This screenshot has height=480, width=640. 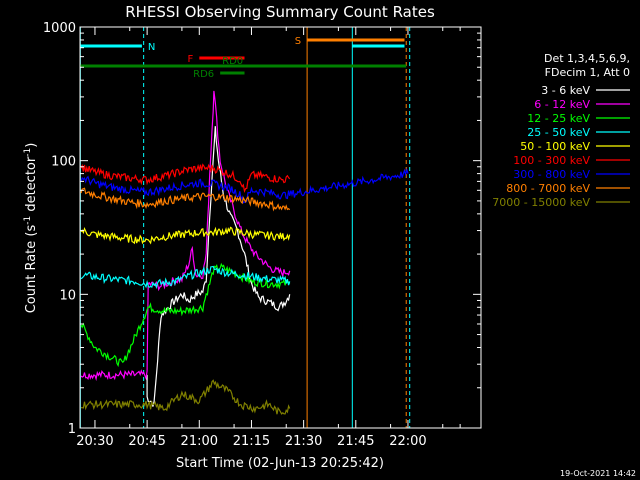 What do you see at coordinates (31, 145) in the screenshot?
I see `y-axis-label-end: )` at bounding box center [31, 145].